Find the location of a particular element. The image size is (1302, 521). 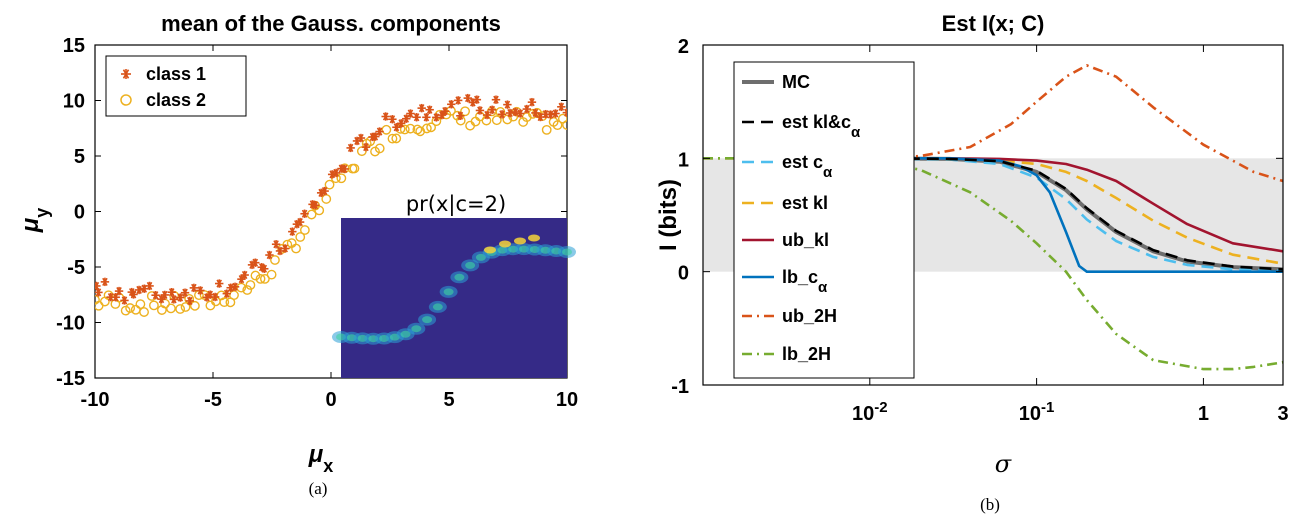

right-x-tick-label: 1 is located at coordinates (1203, 414).